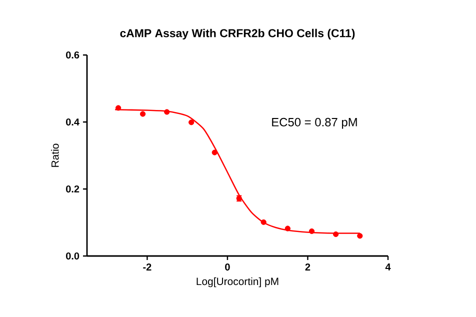 This screenshot has height=317, width=476. What do you see at coordinates (73, 55) in the screenshot?
I see `y-tick-label: 0.6` at bounding box center [73, 55].